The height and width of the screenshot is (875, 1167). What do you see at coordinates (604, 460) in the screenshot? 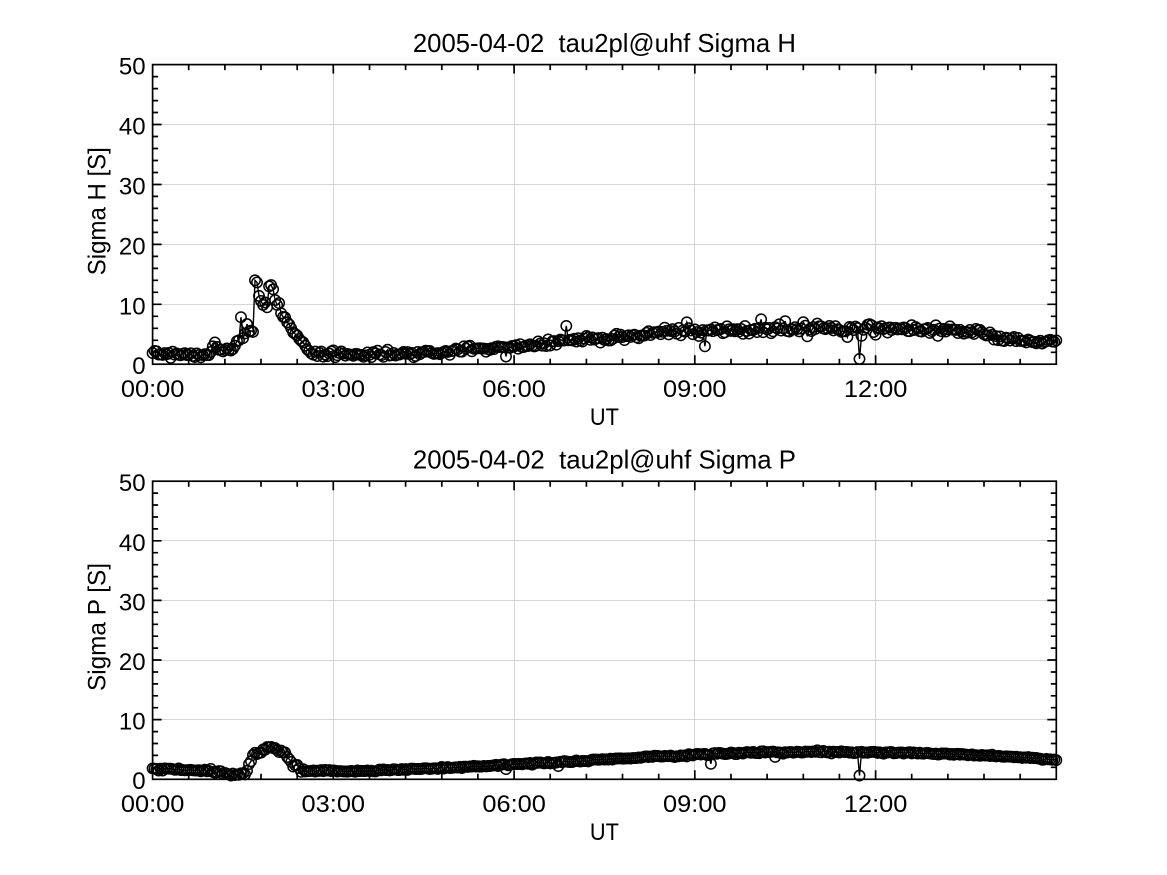
I see `svg-text: 2005-04-02 tau2pl@uhf Sigma P` at bounding box center [604, 460].